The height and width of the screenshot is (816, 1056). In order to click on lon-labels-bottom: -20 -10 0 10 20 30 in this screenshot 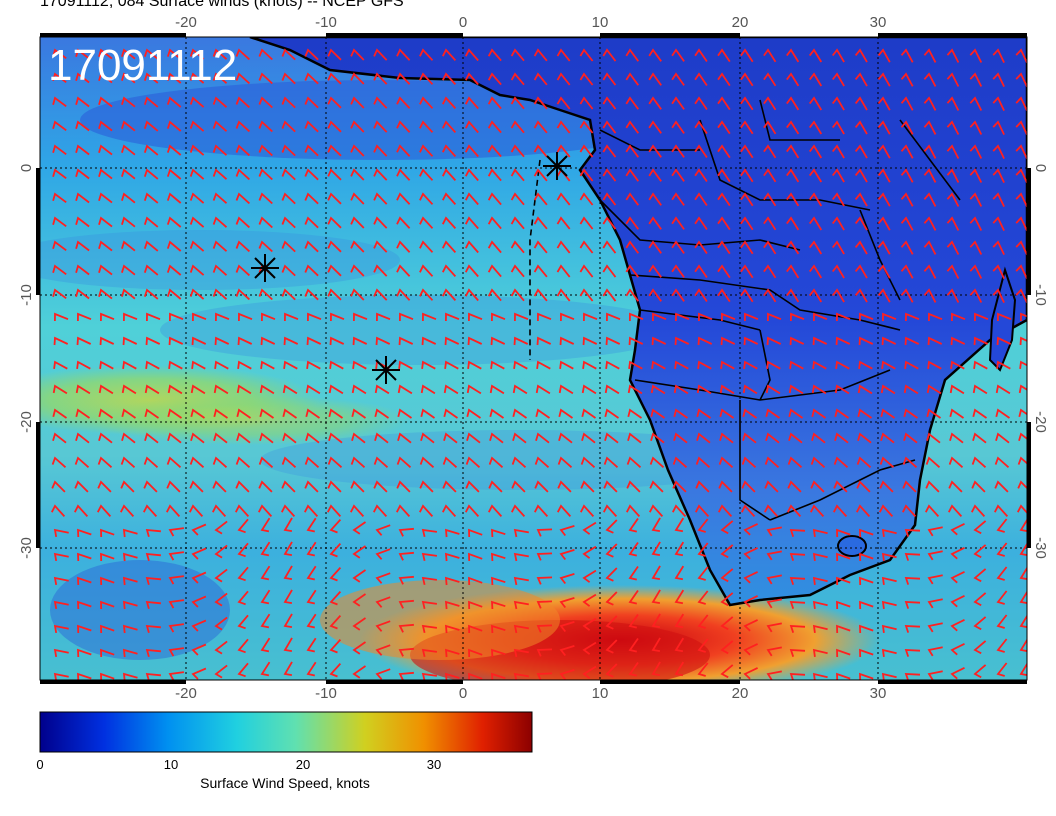, I will do `click(530, 693)`.